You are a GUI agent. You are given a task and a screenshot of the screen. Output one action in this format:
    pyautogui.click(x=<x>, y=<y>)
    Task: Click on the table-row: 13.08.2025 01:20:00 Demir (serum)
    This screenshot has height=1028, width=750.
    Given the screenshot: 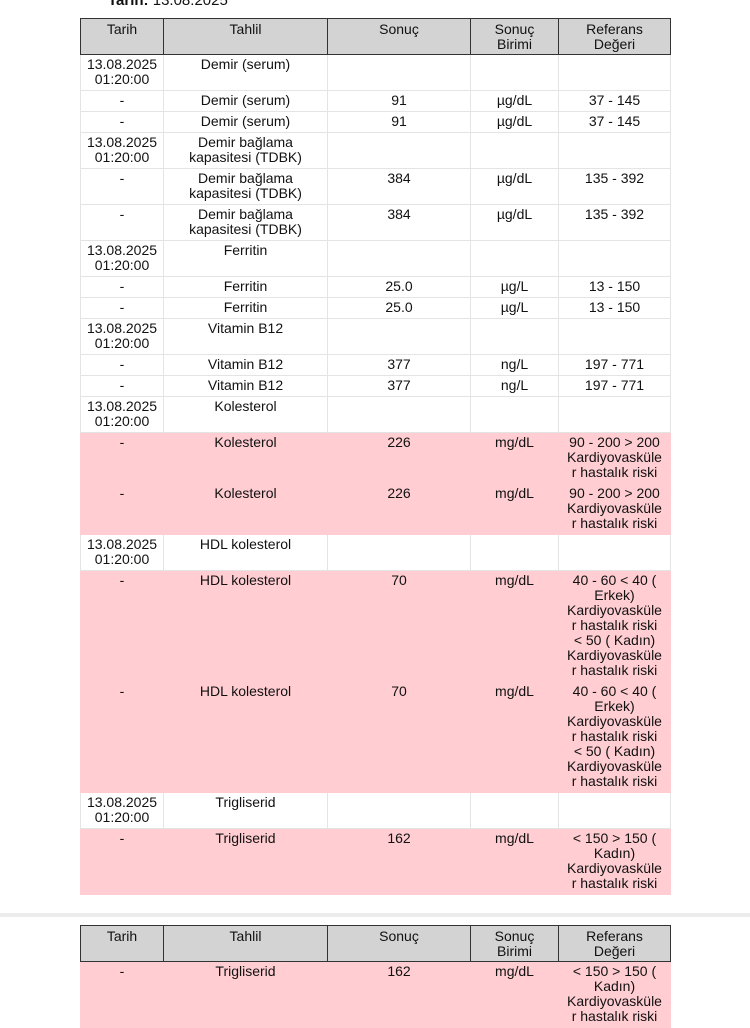 What is the action you would take?
    pyautogui.click(x=375, y=72)
    